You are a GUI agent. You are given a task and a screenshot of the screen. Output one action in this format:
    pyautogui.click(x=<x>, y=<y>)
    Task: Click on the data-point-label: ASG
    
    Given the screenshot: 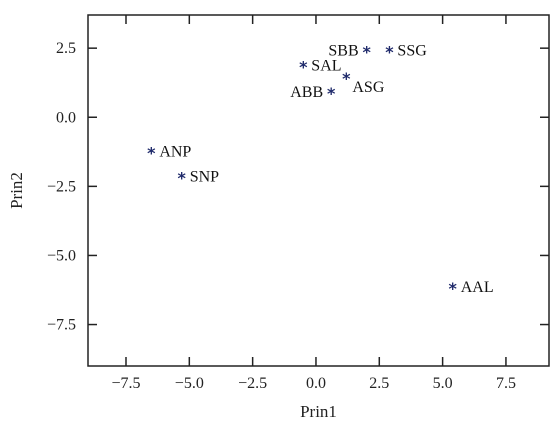 What is the action you would take?
    pyautogui.click(x=368, y=87)
    